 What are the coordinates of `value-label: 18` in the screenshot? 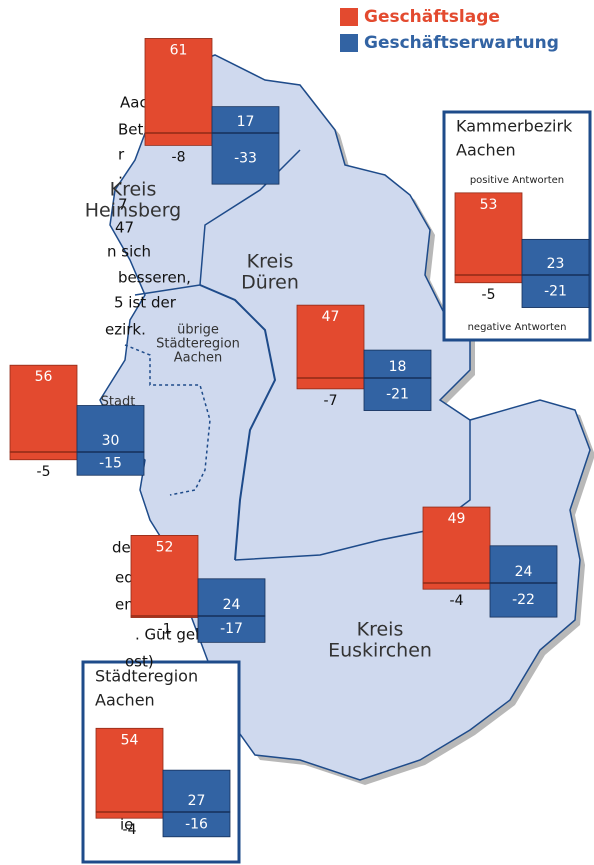 It's located at (398, 367).